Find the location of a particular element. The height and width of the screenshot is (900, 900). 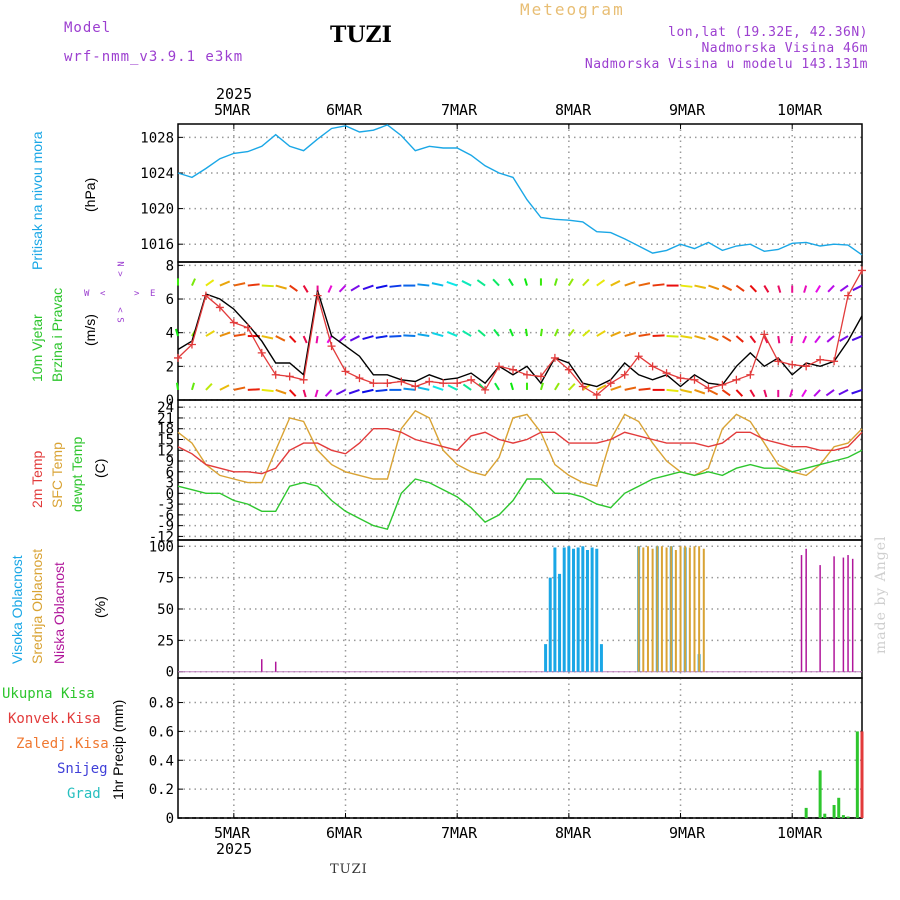

model-label: Model is located at coordinates (88, 28).